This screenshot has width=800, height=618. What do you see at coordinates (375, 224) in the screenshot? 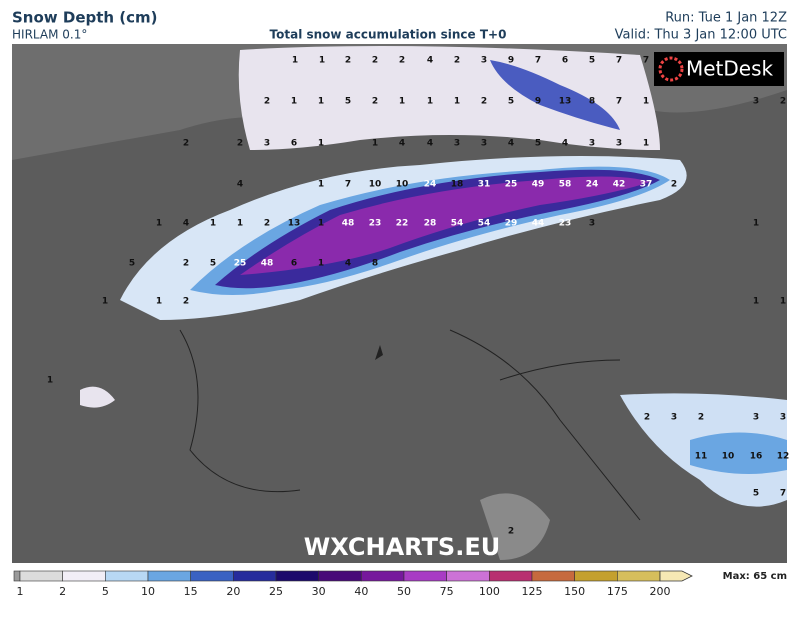
I see `snow-label: 23` at bounding box center [375, 224].